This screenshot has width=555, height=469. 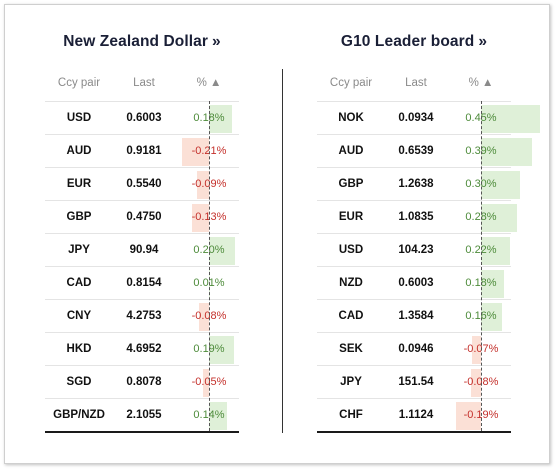 What do you see at coordinates (416, 118) in the screenshot?
I see `last-price-cell: 0.0934` at bounding box center [416, 118].